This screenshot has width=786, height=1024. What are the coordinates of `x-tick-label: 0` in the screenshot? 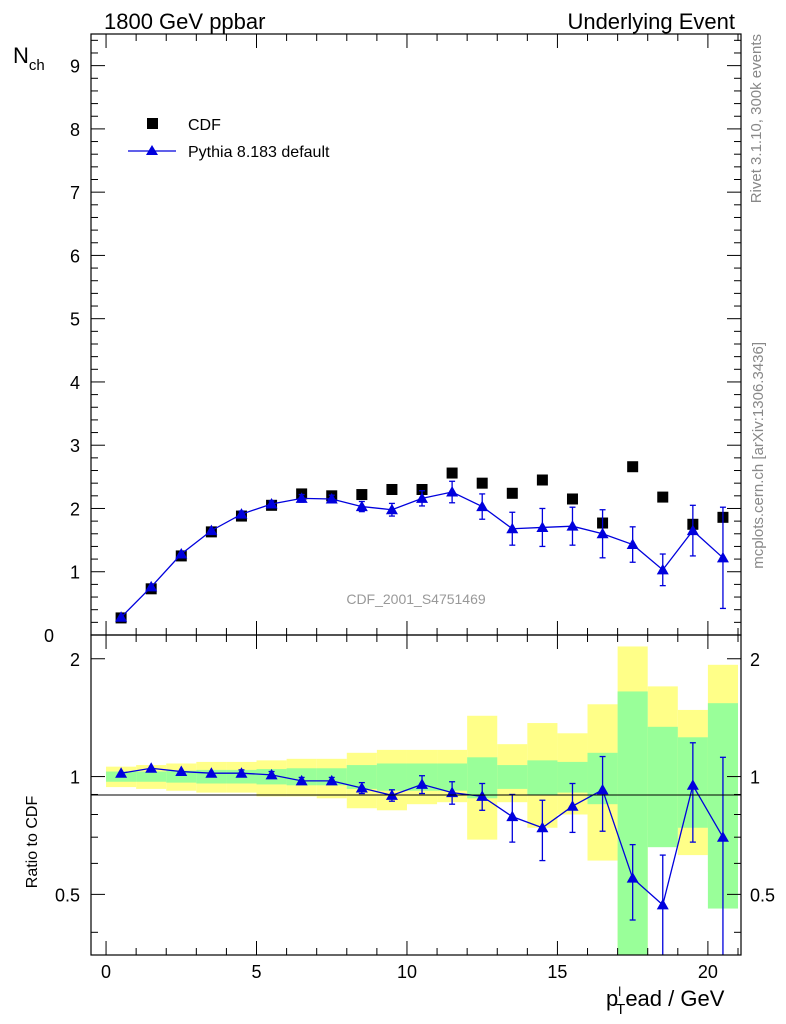 It's located at (106, 972).